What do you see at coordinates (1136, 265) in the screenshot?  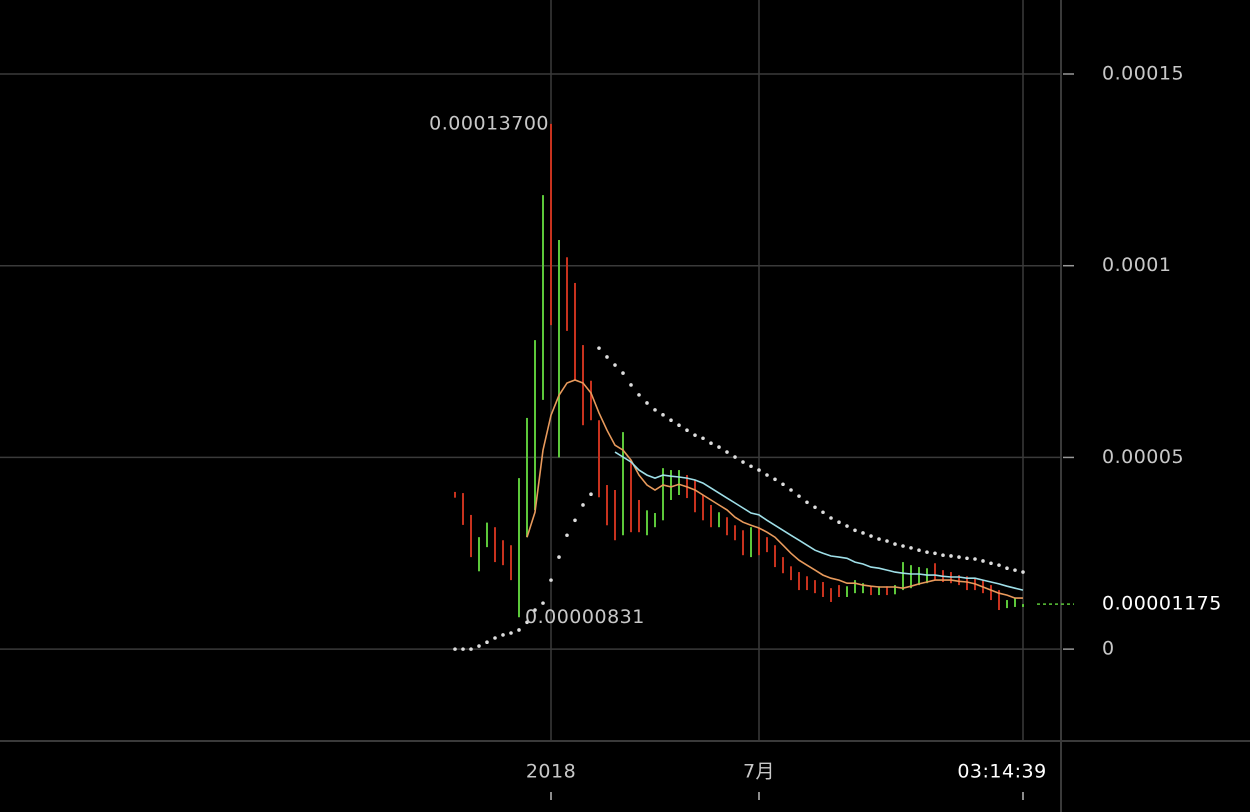 I see `y-tick-label: 0.0001` at bounding box center [1136, 265].